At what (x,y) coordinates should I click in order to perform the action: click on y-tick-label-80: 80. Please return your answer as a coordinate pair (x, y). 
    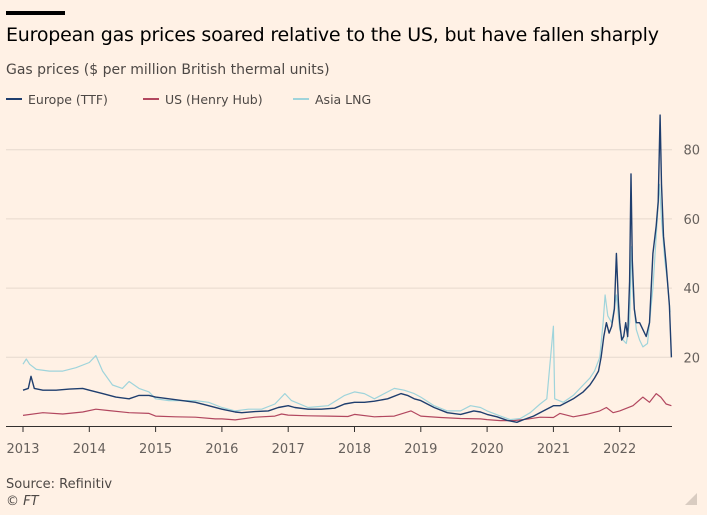
    Looking at the image, I should click on (691, 151).